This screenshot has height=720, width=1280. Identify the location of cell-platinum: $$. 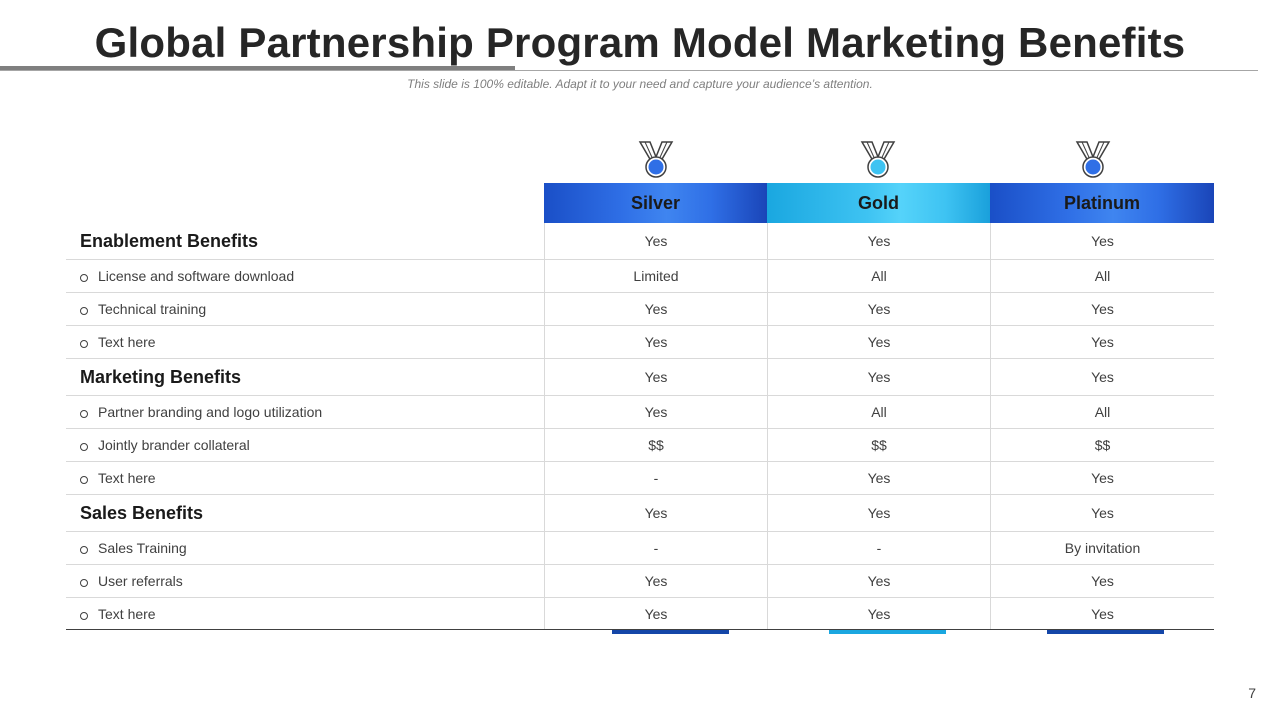
(1102, 445).